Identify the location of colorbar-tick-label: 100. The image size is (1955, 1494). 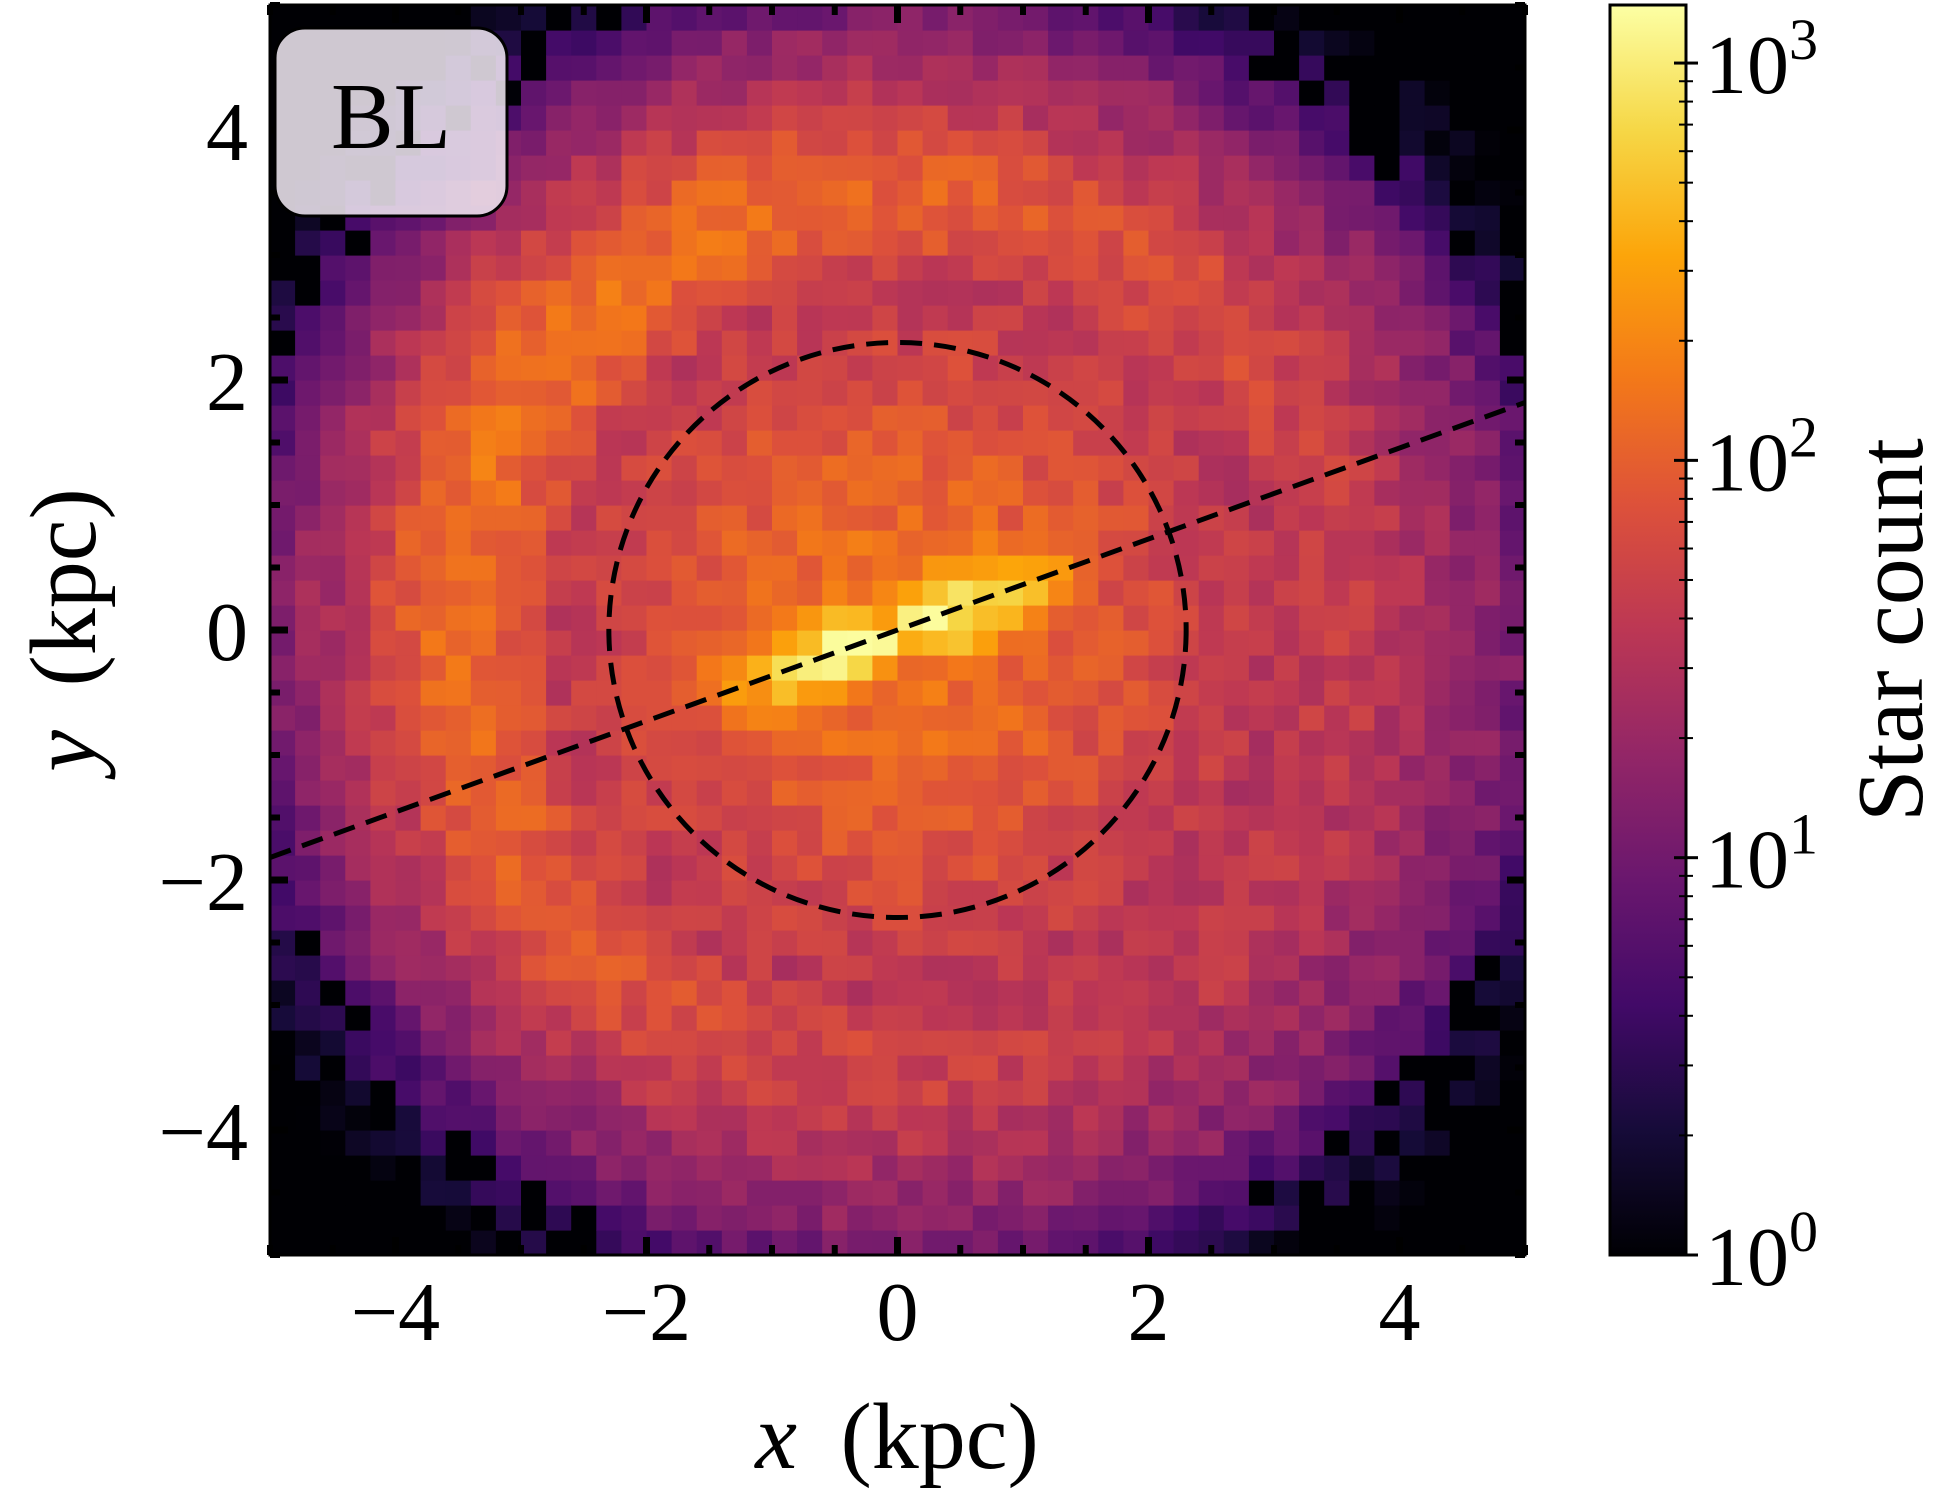
(1761, 1251).